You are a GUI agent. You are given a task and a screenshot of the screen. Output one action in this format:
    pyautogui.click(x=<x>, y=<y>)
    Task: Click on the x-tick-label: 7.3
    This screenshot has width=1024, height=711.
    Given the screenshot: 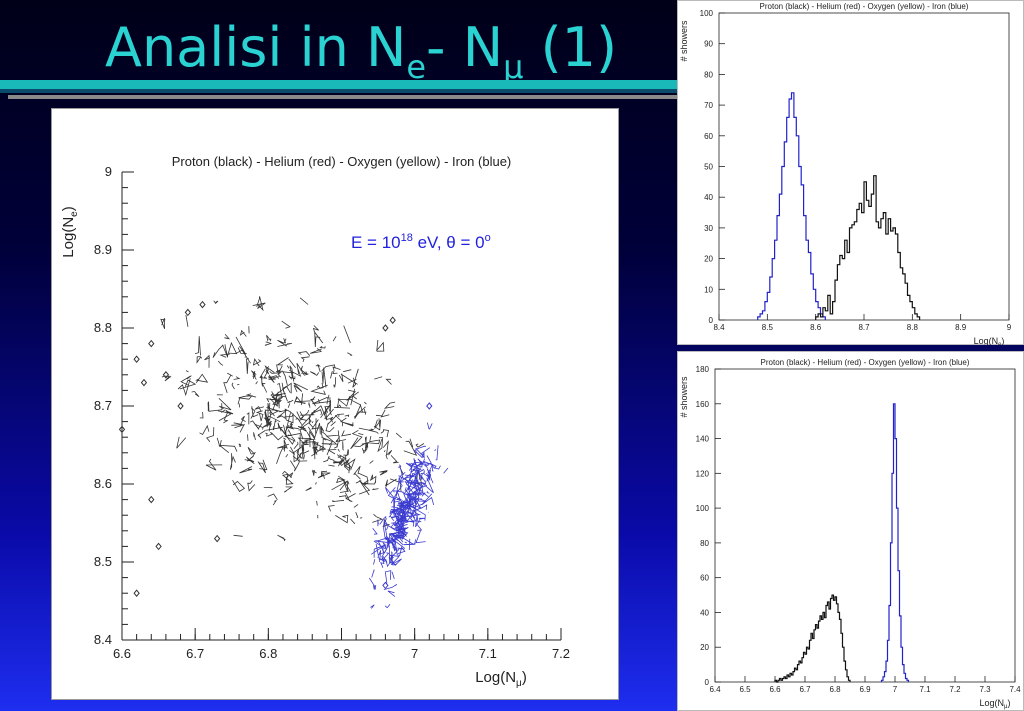 What is the action you would take?
    pyautogui.click(x=985, y=689)
    